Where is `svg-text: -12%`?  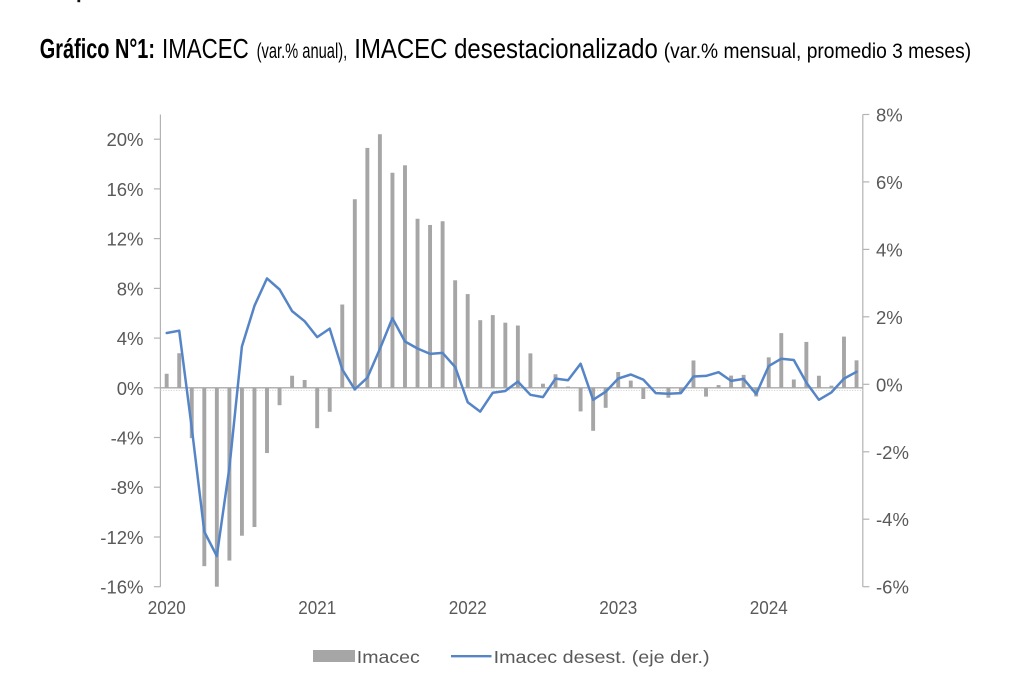
svg-text: -12% is located at coordinates (121, 537).